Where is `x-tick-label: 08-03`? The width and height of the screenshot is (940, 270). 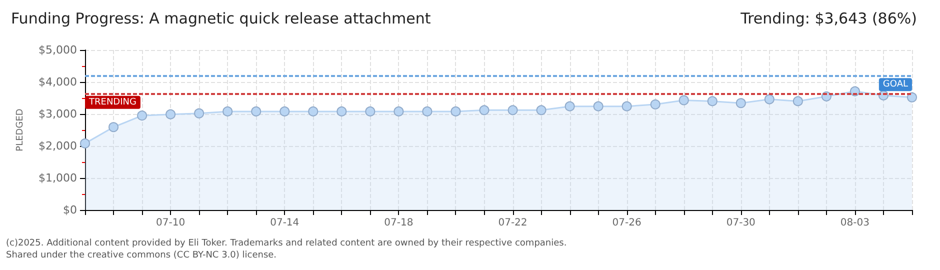
x-tick-label: 08-03 is located at coordinates (855, 223).